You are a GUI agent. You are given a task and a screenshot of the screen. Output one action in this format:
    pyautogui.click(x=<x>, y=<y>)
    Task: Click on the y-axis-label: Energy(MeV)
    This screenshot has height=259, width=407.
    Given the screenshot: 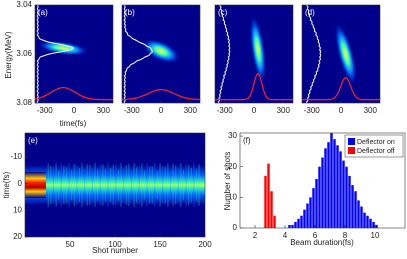 What is the action you would take?
    pyautogui.click(x=8, y=54)
    